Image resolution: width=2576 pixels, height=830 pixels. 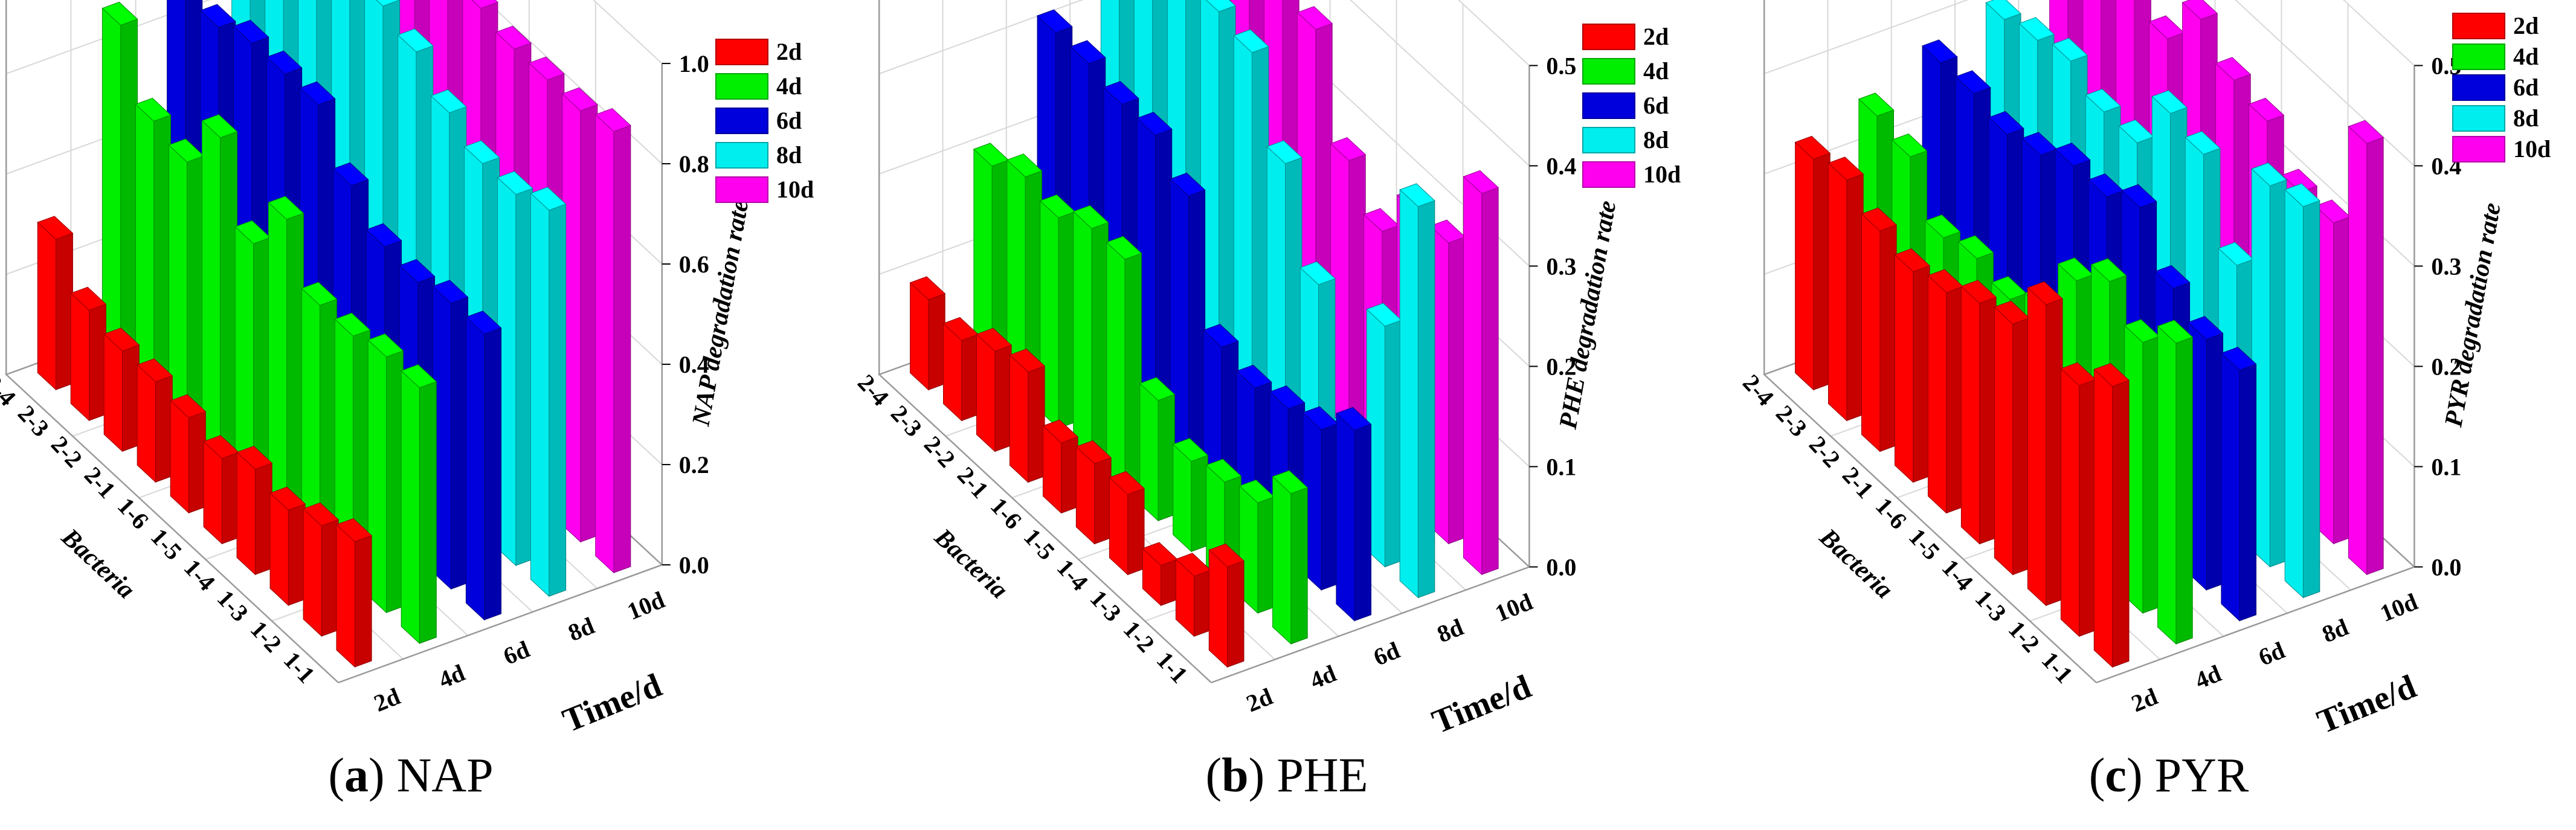 What do you see at coordinates (383, 775) in the screenshot?
I see `caption-paren-close: )` at bounding box center [383, 775].